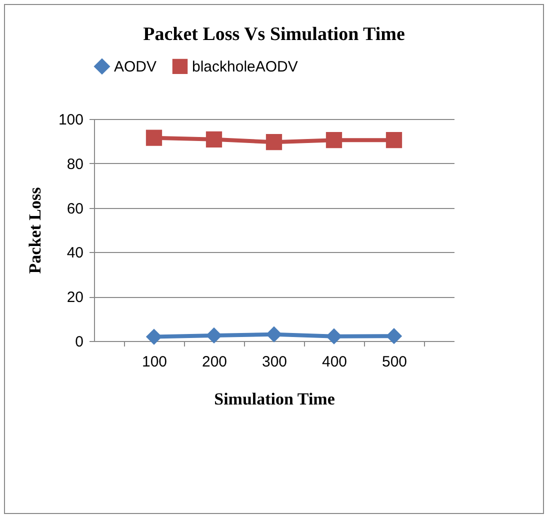  Describe the element at coordinates (335, 362) in the screenshot. I see `x-tick-label: 400` at that location.